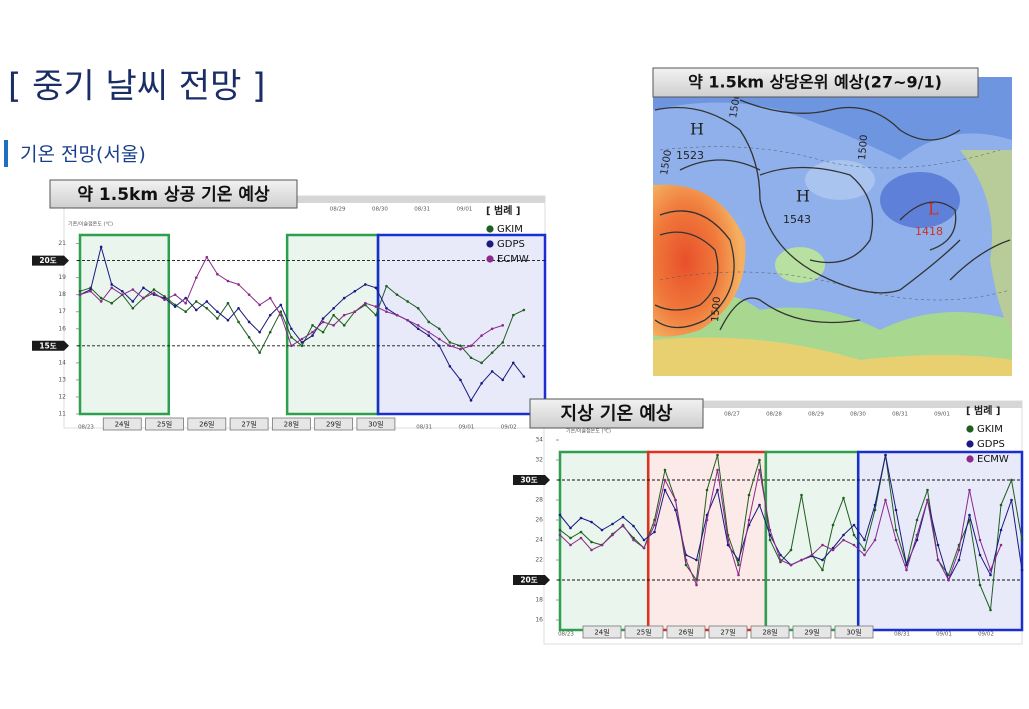 This screenshot has width=1029, height=709. I want to click on x-tick-label: 08/31, so click(902, 635).